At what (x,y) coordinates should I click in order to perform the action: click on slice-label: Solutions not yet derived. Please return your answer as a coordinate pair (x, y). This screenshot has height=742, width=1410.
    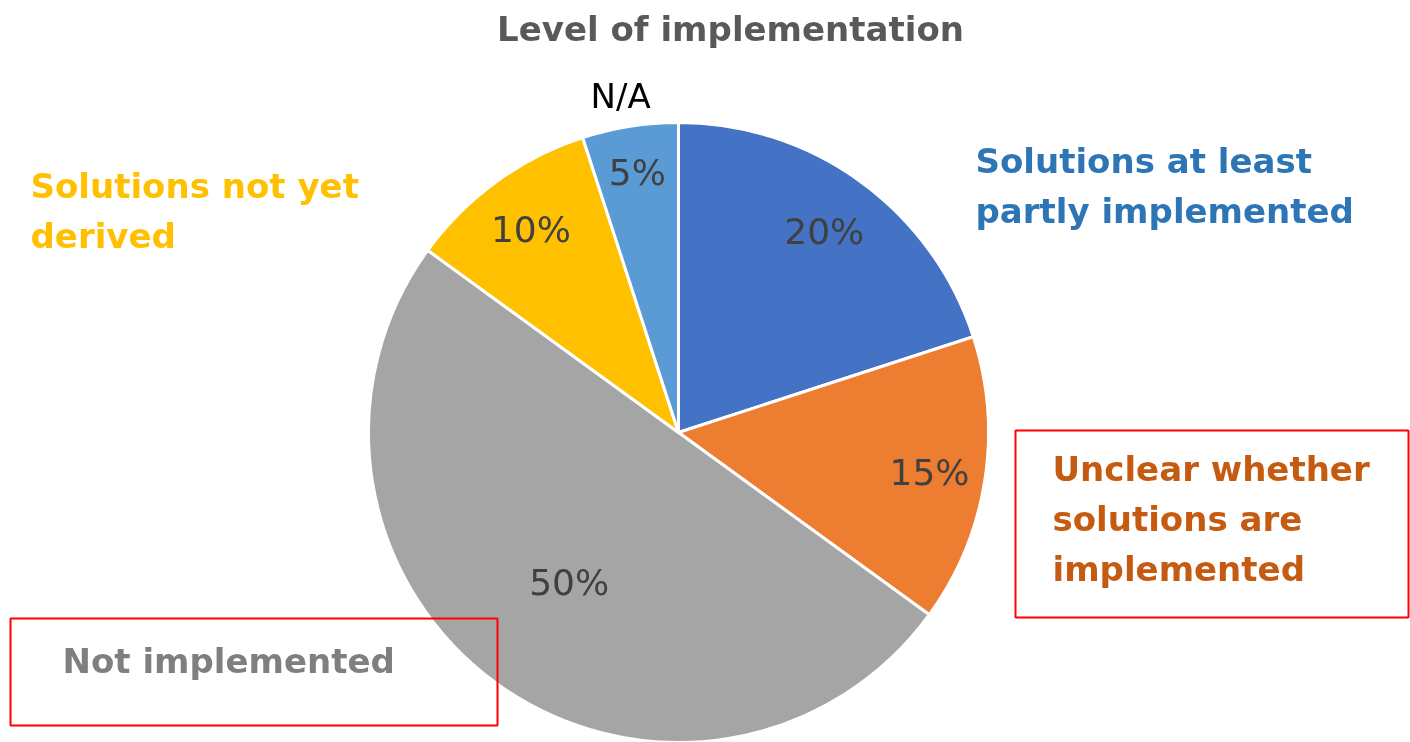
    Looking at the image, I should click on (194, 210).